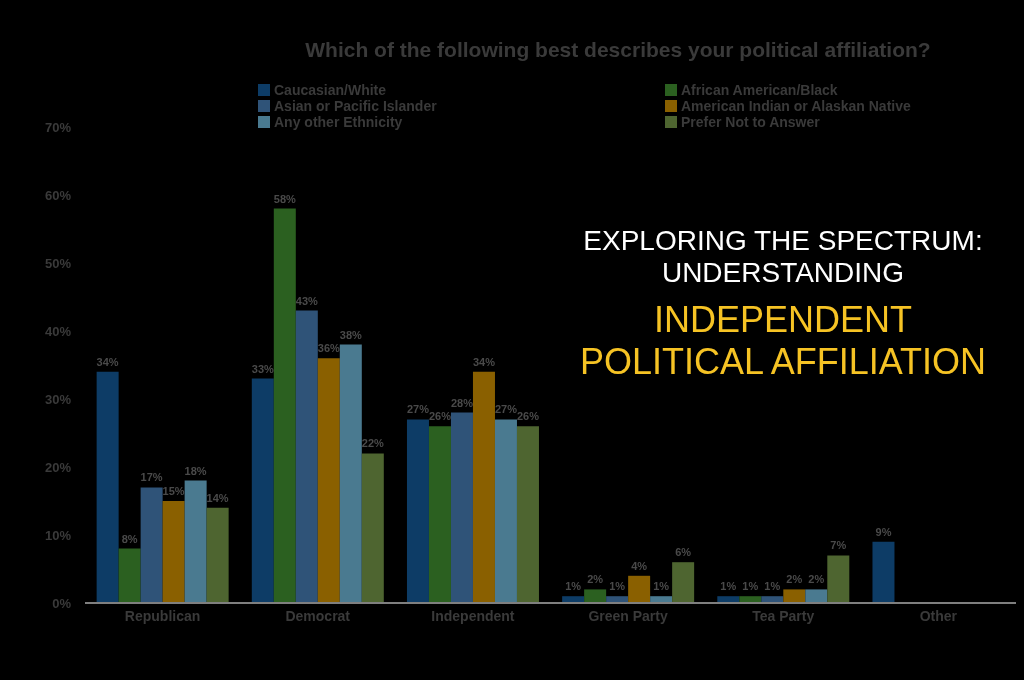  I want to click on legend-label: Asian or Pacific Islander, so click(355, 106).